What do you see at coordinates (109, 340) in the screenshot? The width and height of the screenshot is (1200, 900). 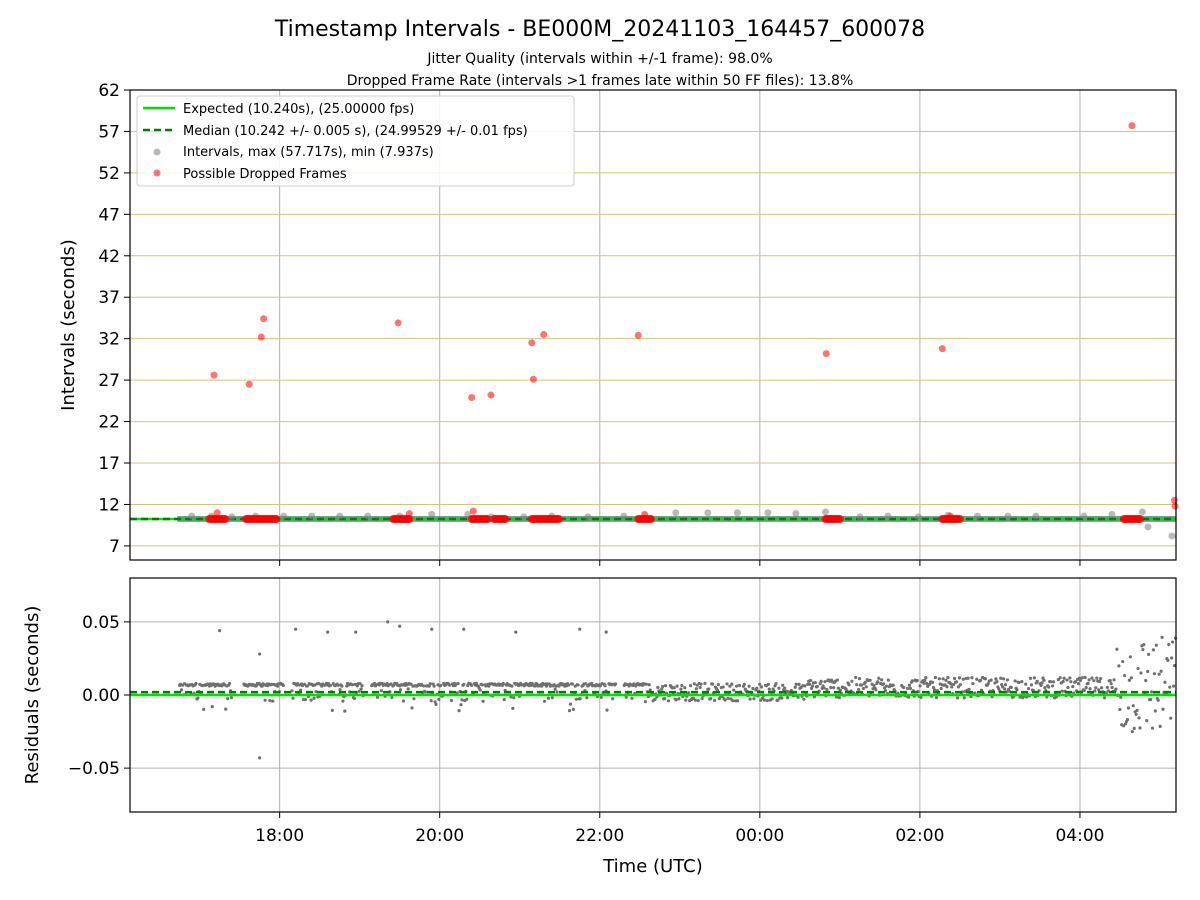 I see `intervals-y-tick-label: 32` at bounding box center [109, 340].